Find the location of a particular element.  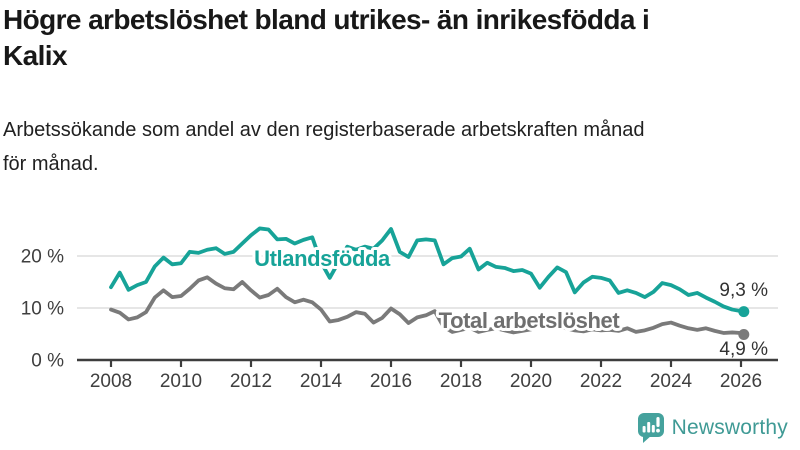

x-tick-label: 2018 is located at coordinates (461, 381).